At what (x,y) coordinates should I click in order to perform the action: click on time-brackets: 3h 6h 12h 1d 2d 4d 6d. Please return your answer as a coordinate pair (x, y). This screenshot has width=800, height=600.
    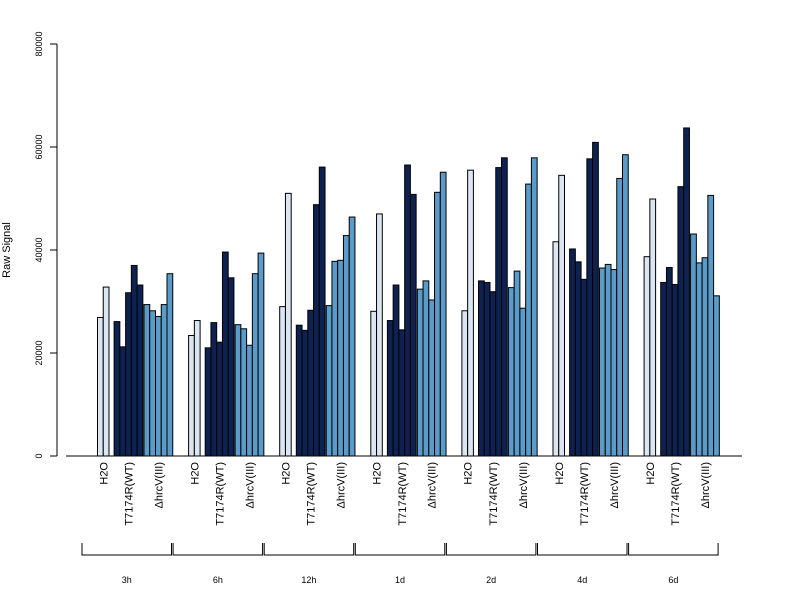
    Looking at the image, I should click on (400, 564).